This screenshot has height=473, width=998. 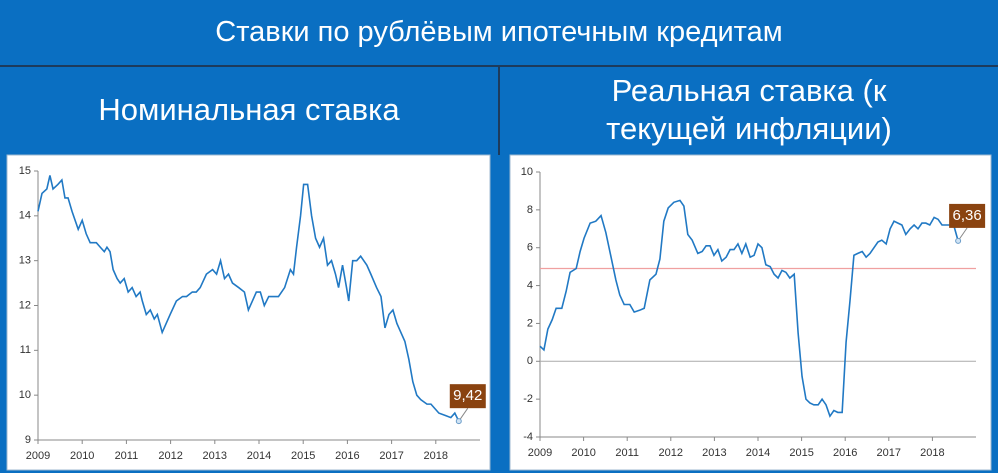 I want to click on y-tick-label: 13, so click(x=25, y=261).